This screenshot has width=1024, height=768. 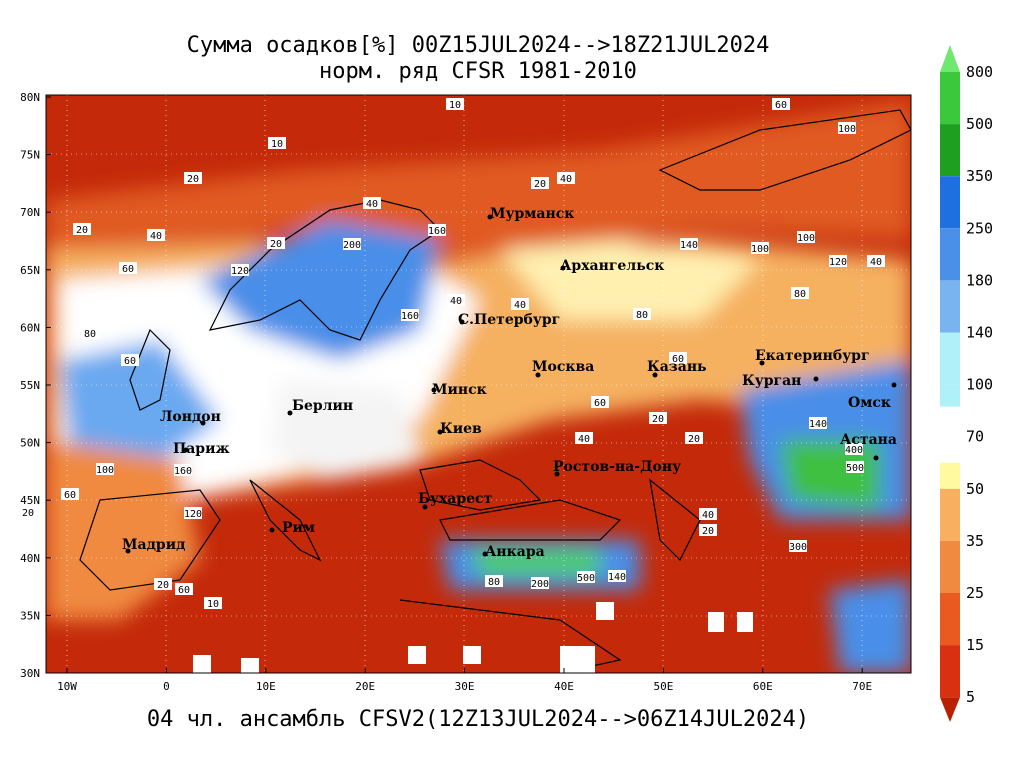 What do you see at coordinates (532, 214) in the screenshot?
I see `city-label: Мурманск` at bounding box center [532, 214].